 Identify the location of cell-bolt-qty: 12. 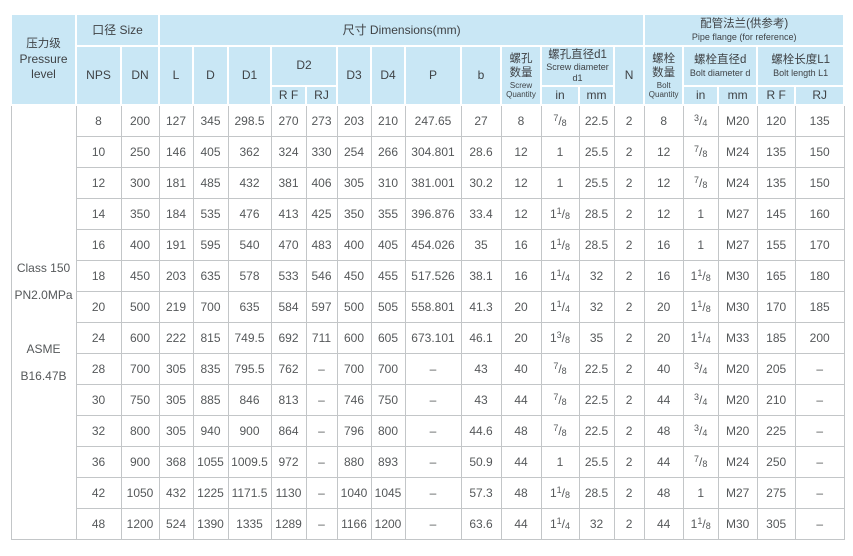
(663, 151).